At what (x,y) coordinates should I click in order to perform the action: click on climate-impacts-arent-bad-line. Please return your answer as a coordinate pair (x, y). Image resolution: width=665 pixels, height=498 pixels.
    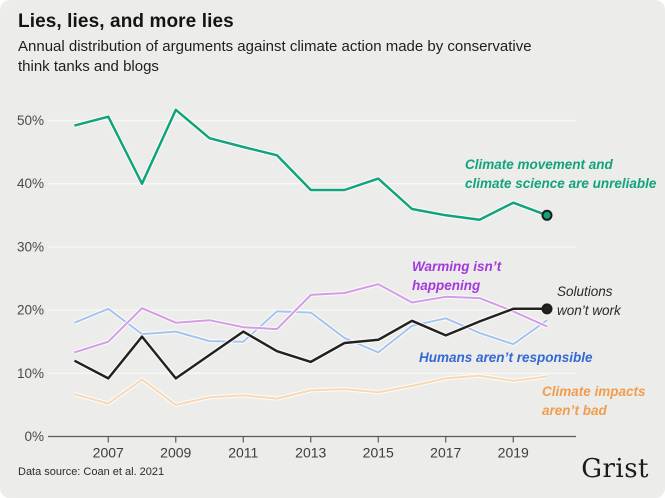
    Looking at the image, I should click on (311, 390).